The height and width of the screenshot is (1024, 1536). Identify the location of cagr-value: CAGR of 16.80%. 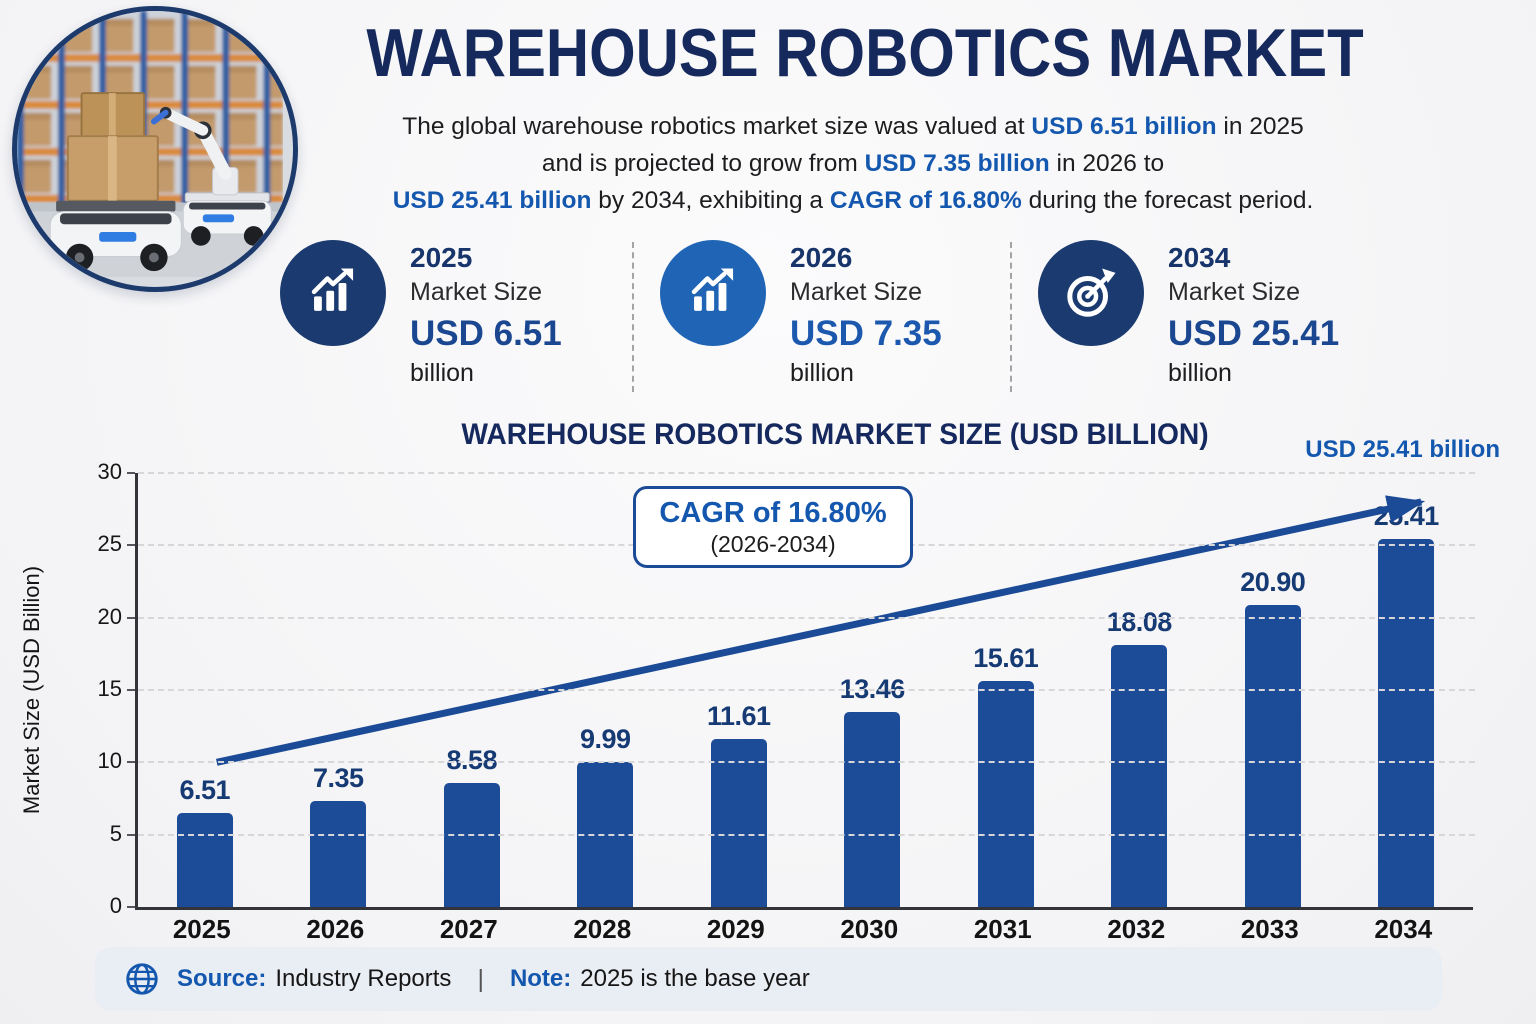
(773, 512).